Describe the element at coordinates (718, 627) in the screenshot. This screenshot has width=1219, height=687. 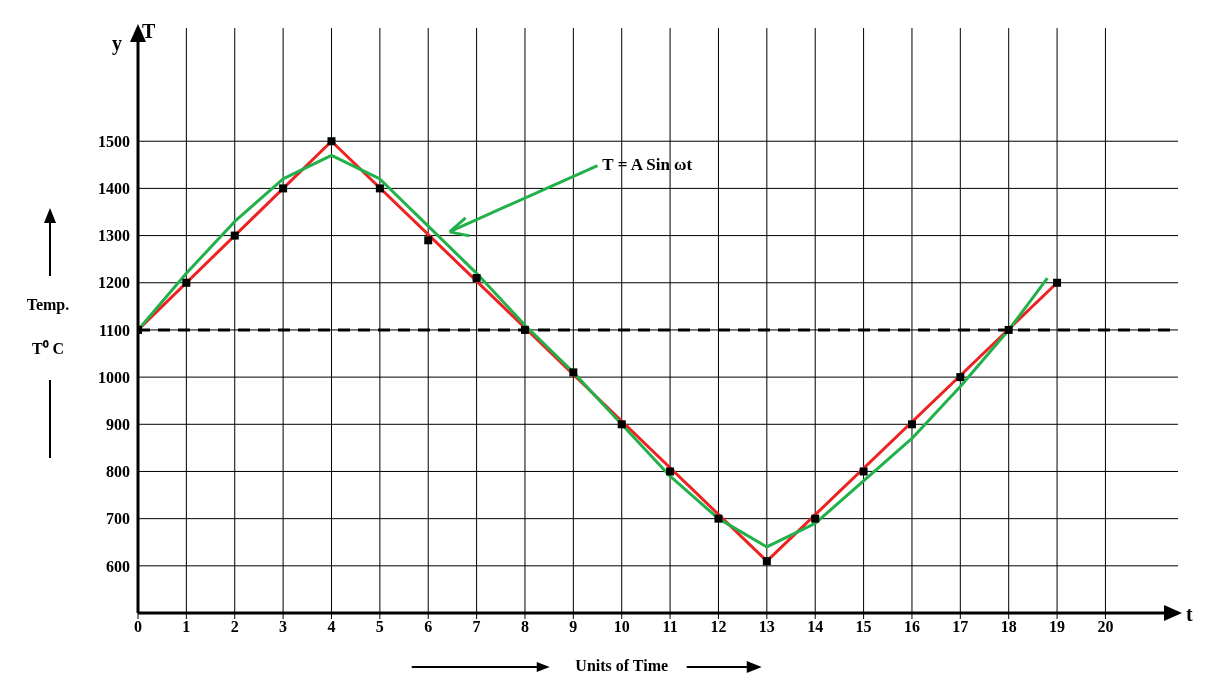
I see `x-tick-label: 12` at that location.